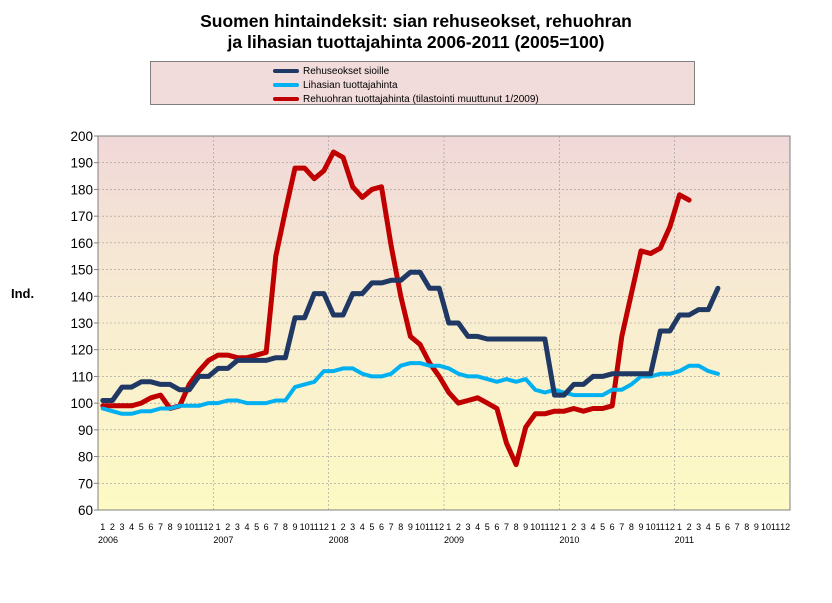 This screenshot has height=603, width=832. I want to click on y-tick-label: 110, so click(82, 376).